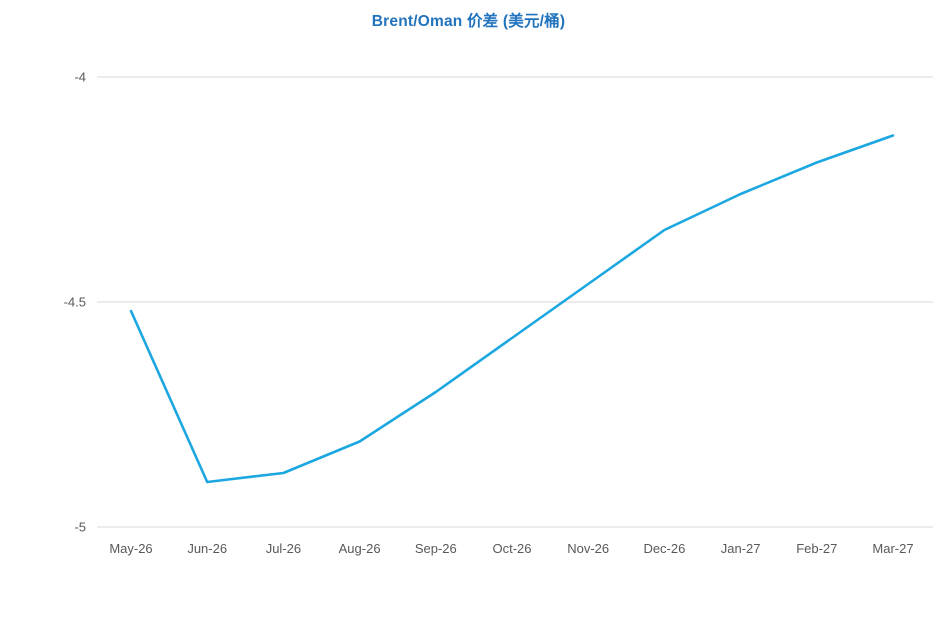 Image resolution: width=937 pixels, height=634 pixels. I want to click on y-axis-tick-label: -4, so click(80, 77).